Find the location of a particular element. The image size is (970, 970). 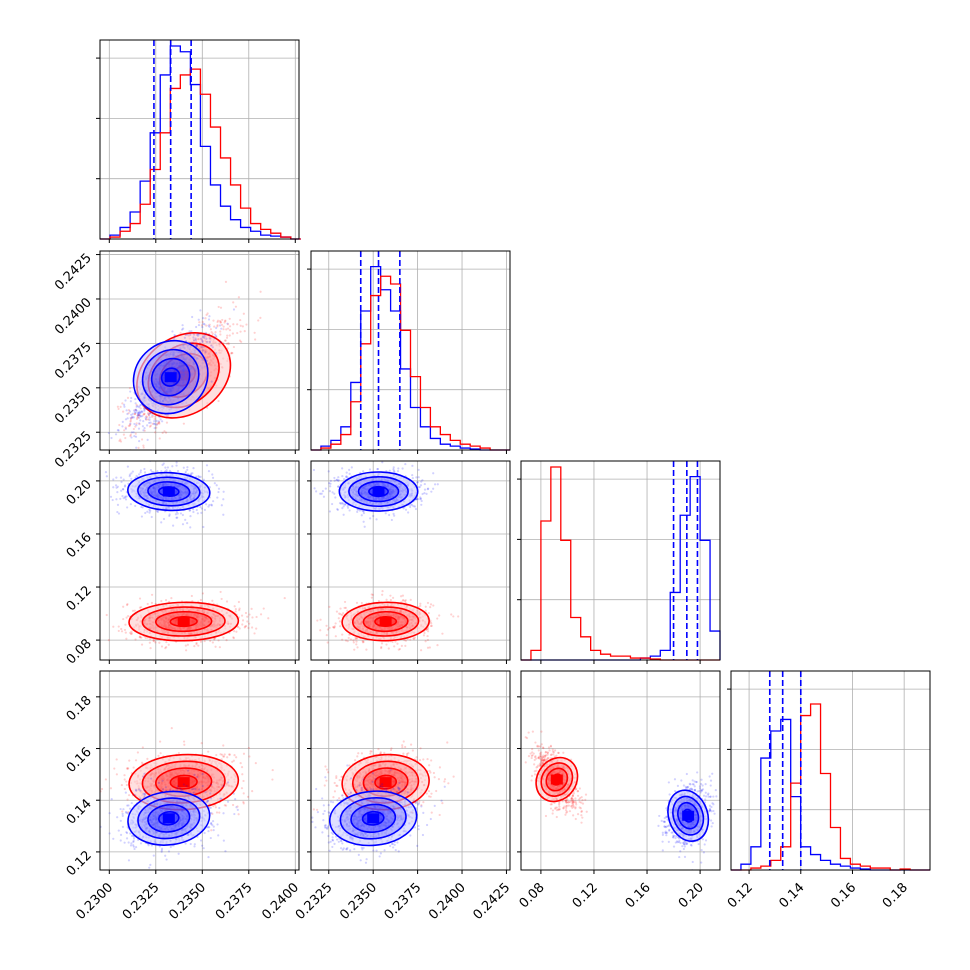

density-peak-red is located at coordinates (385, 621).